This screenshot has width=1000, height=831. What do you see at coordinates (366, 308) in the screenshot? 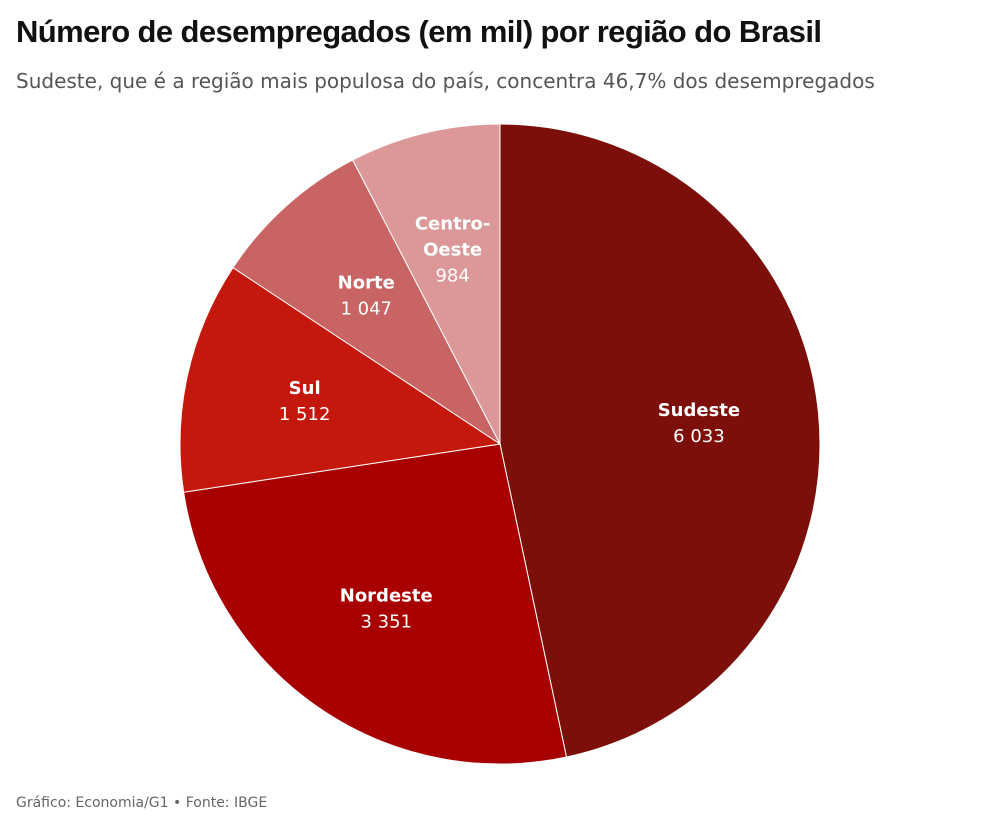
I see `slice-value-norte: 1 047` at bounding box center [366, 308].